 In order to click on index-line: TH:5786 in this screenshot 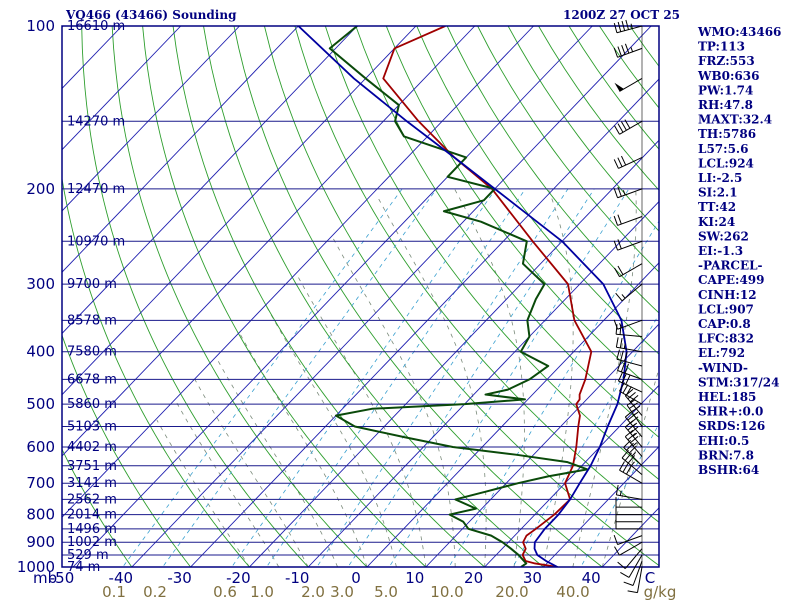, I will do `click(727, 134)`.